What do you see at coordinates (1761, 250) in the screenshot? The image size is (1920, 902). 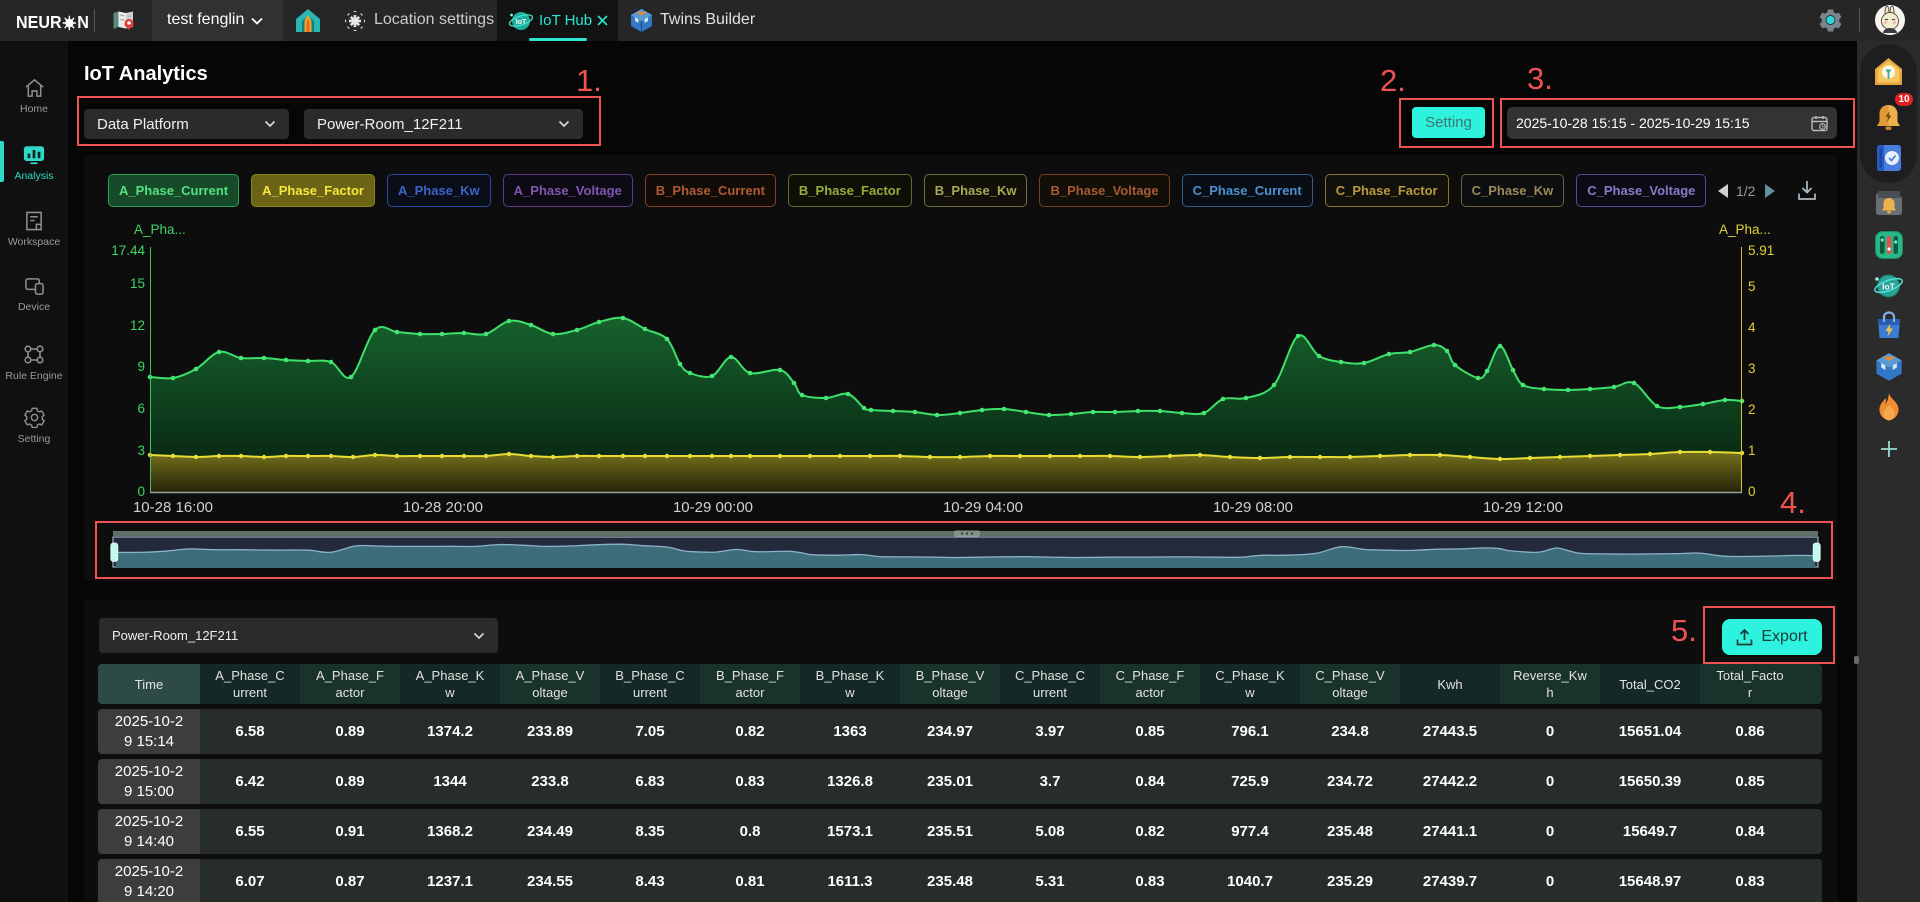 I see `svg-text: 5.91` at bounding box center [1761, 250].